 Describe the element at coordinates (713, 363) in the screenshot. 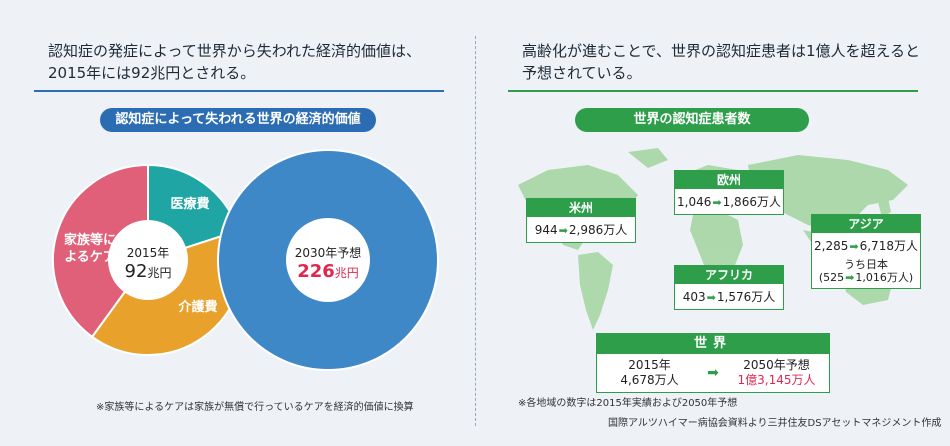

I see `world-total-box: 世界 2015年 4,678万人 ➡ 2050年予想 1億3,145万人` at that location.